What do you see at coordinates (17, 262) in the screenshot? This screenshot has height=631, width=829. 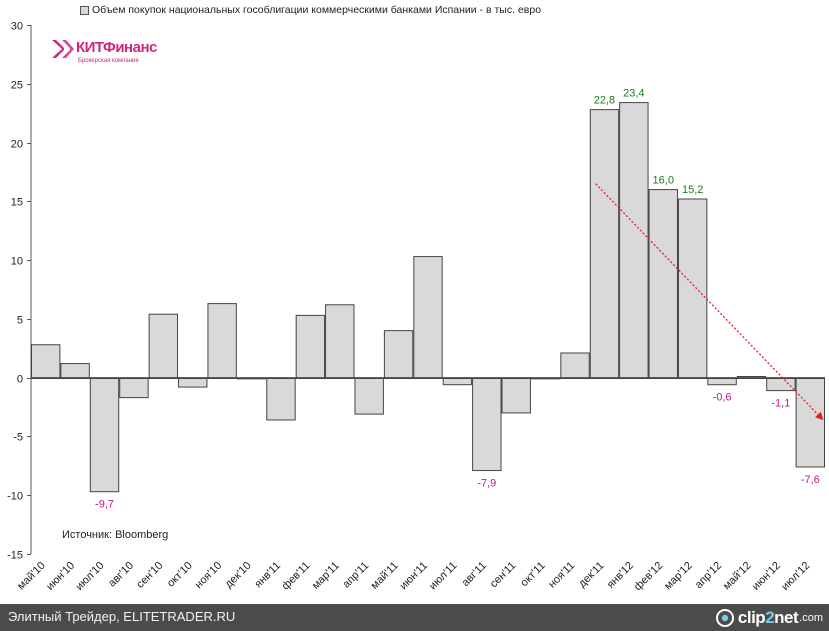 I see `y-tick-label: 10` at bounding box center [17, 262].